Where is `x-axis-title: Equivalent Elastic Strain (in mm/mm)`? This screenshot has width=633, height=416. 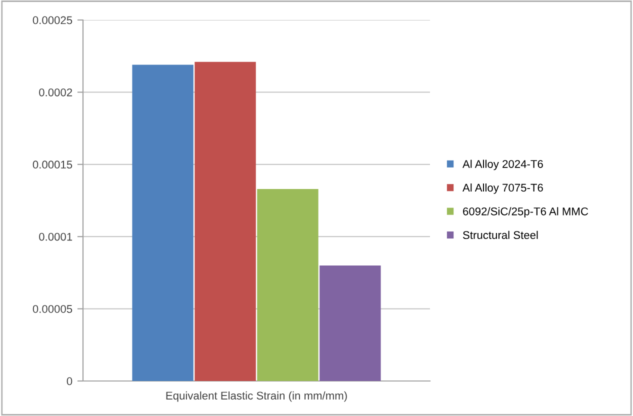 x-axis-title: Equivalent Elastic Strain (in mm/mm) is located at coordinates (256, 396).